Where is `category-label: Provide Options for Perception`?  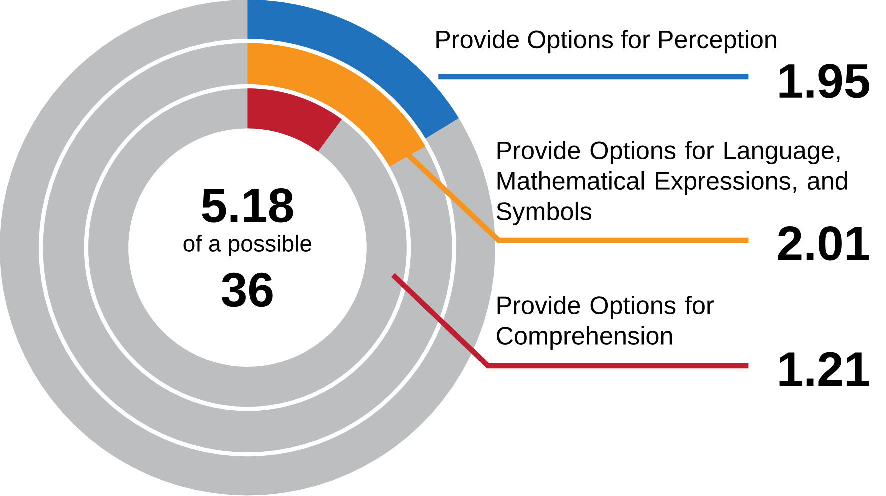 category-label: Provide Options for Perception is located at coordinates (606, 42).